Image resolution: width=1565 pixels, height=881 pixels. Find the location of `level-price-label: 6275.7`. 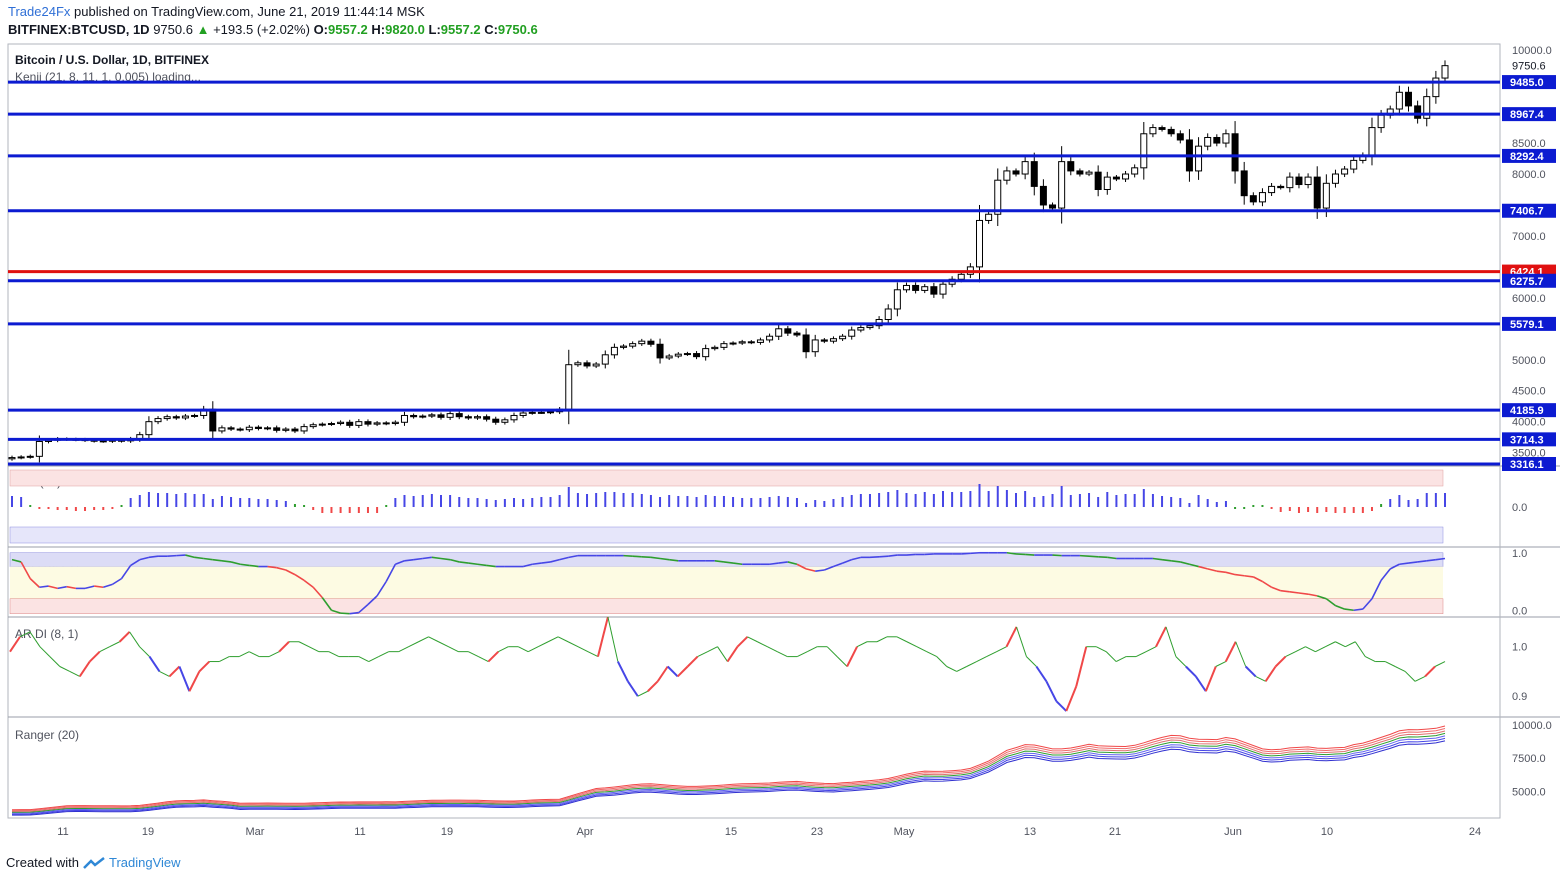

level-price-label: 6275.7 is located at coordinates (1527, 282).